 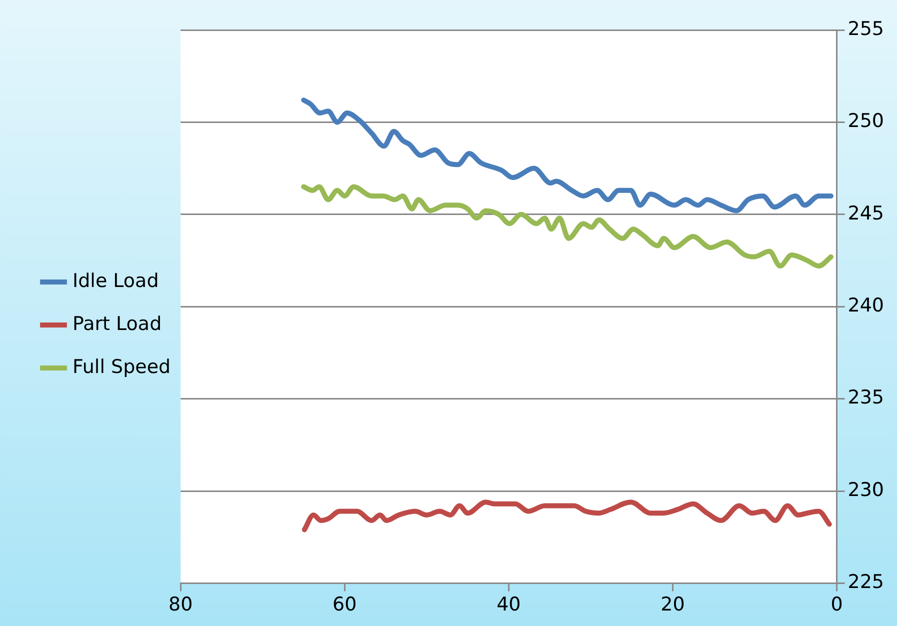 What do you see at coordinates (117, 323) in the screenshot?
I see `legend-label: Part Load` at bounding box center [117, 323].